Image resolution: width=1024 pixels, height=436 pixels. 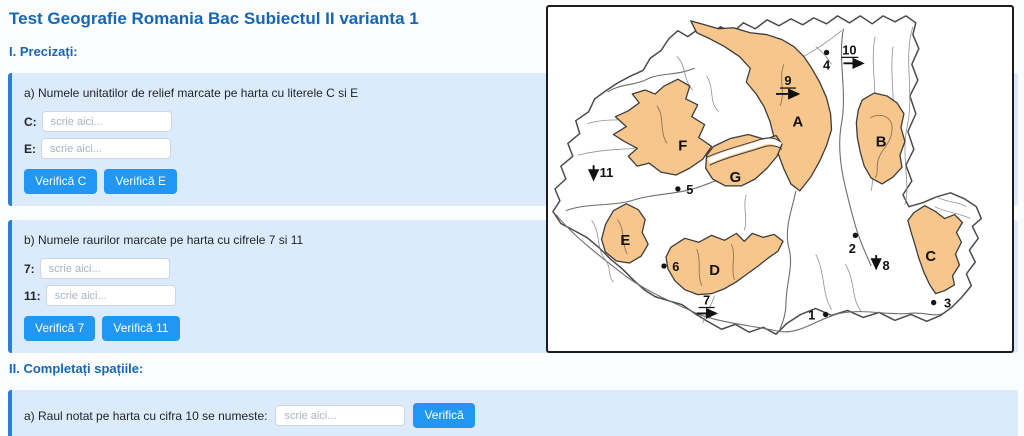 I want to click on map-marker-label-10: 10, so click(x=849, y=49).